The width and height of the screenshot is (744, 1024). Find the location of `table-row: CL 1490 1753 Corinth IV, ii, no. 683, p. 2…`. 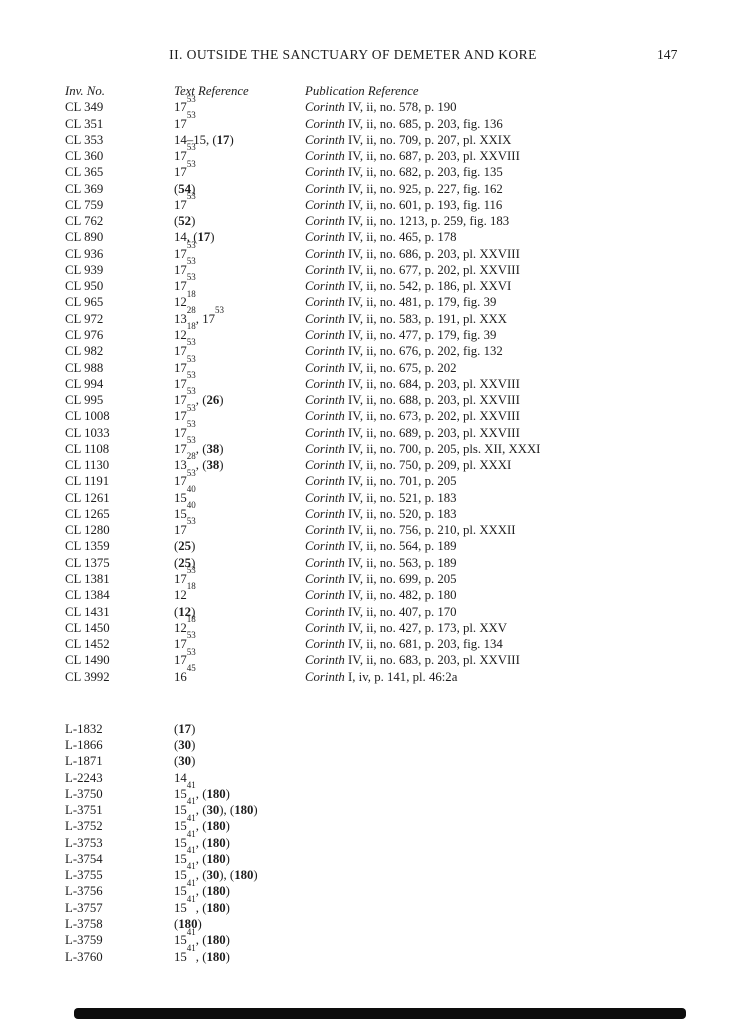

table-row: CL 1490 1753 Corinth IV, ii, no. 683, p. 2… is located at coordinates (385, 658).